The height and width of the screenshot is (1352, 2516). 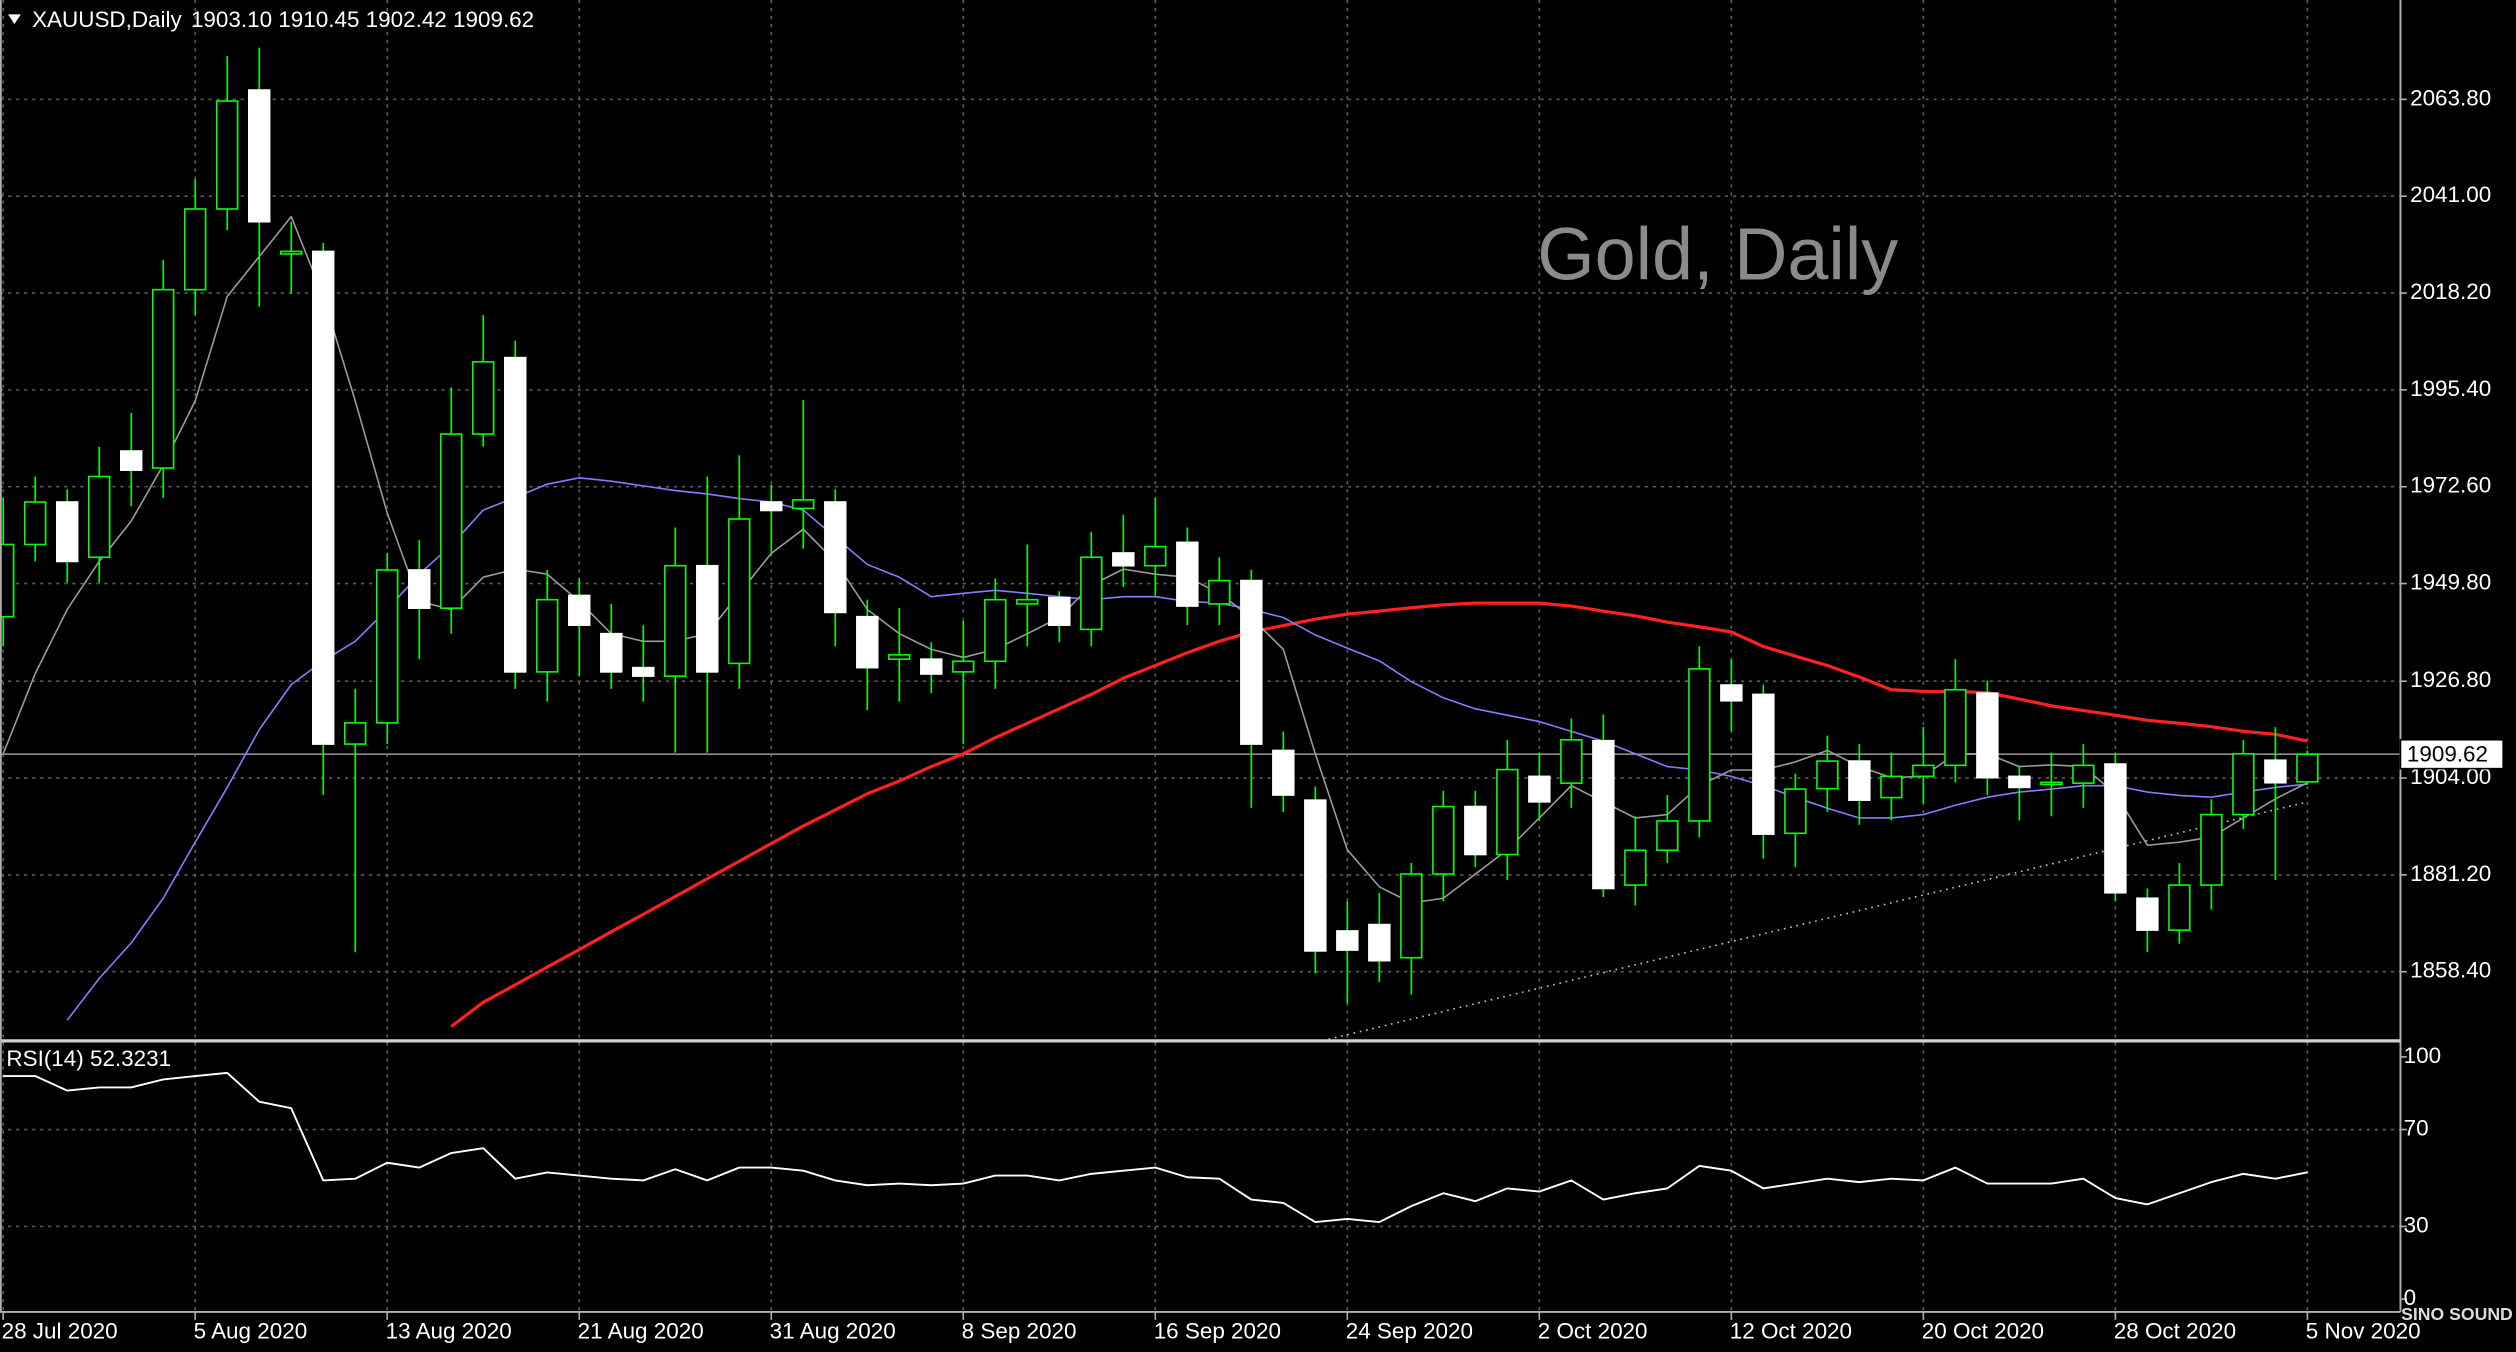 What do you see at coordinates (2450, 679) in the screenshot?
I see `y-tick-label: 1926.80` at bounding box center [2450, 679].